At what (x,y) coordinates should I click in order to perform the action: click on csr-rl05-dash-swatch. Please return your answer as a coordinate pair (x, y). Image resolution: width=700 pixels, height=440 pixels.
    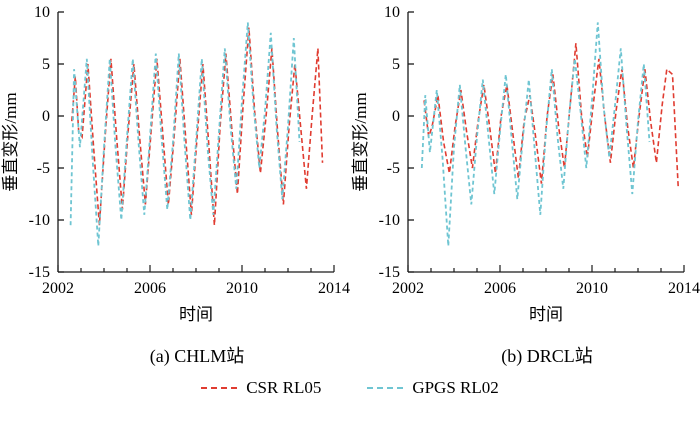
    Looking at the image, I should click on (219, 388).